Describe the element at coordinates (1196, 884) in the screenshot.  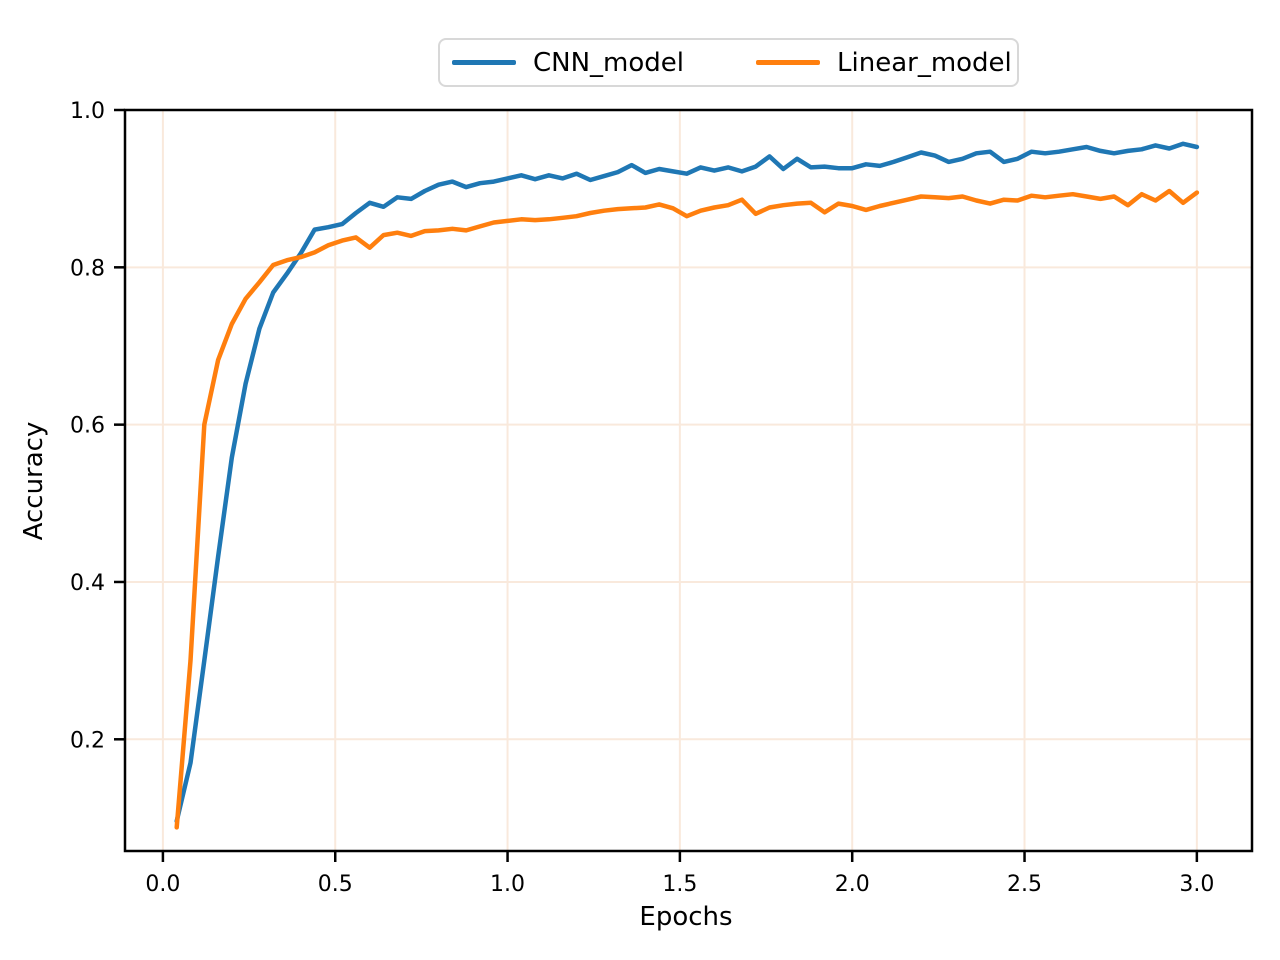
I see `x-tick-label: 3.0` at that location.